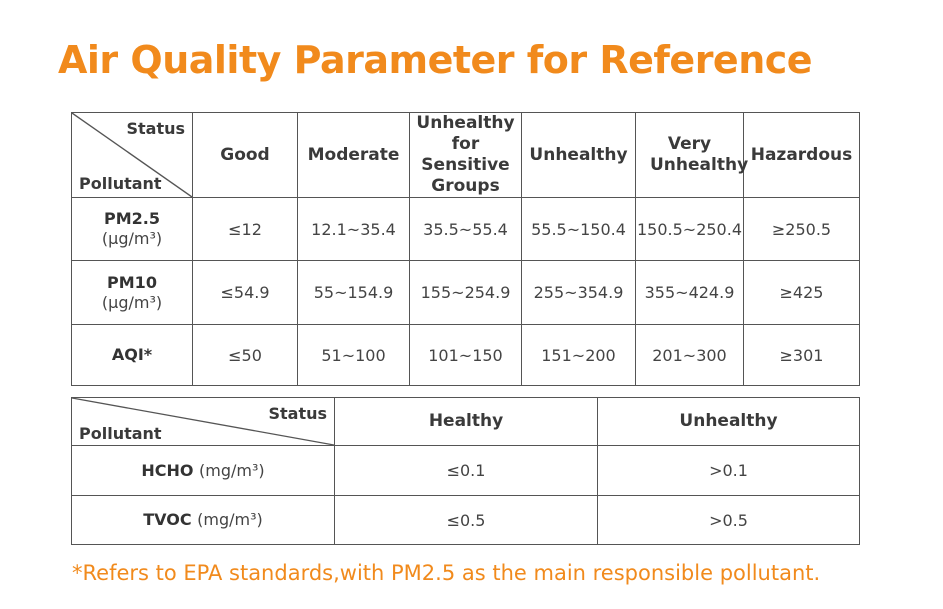 The height and width of the screenshot is (609, 943). What do you see at coordinates (691, 155) in the screenshot?
I see `header-very-unhealthy: Very Unhealthy` at bounding box center [691, 155].